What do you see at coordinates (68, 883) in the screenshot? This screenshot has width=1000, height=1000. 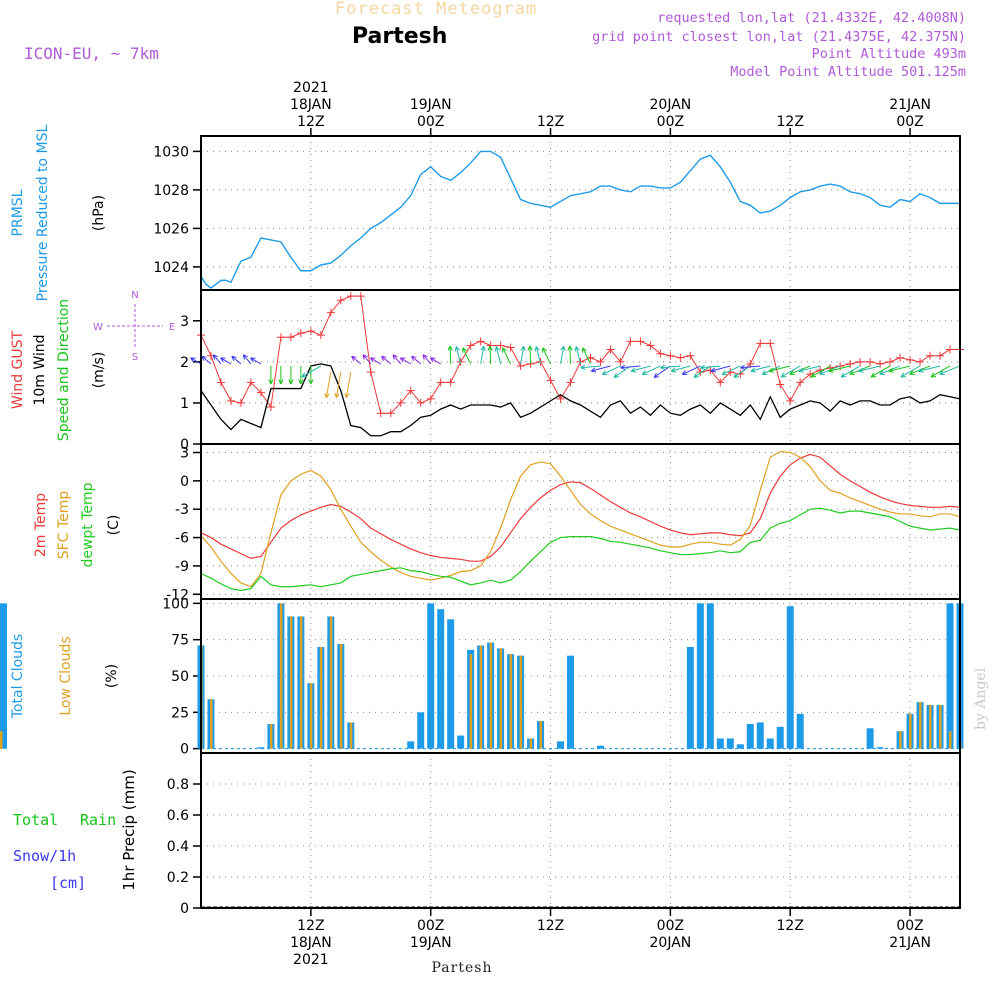 I see `precip-snow-unit-label: [cm]` at bounding box center [68, 883].